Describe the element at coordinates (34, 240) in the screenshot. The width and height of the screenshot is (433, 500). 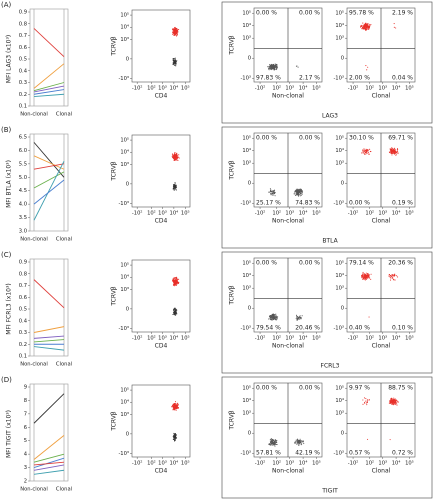
I see `x-tick-label: Non-clonal` at that location.